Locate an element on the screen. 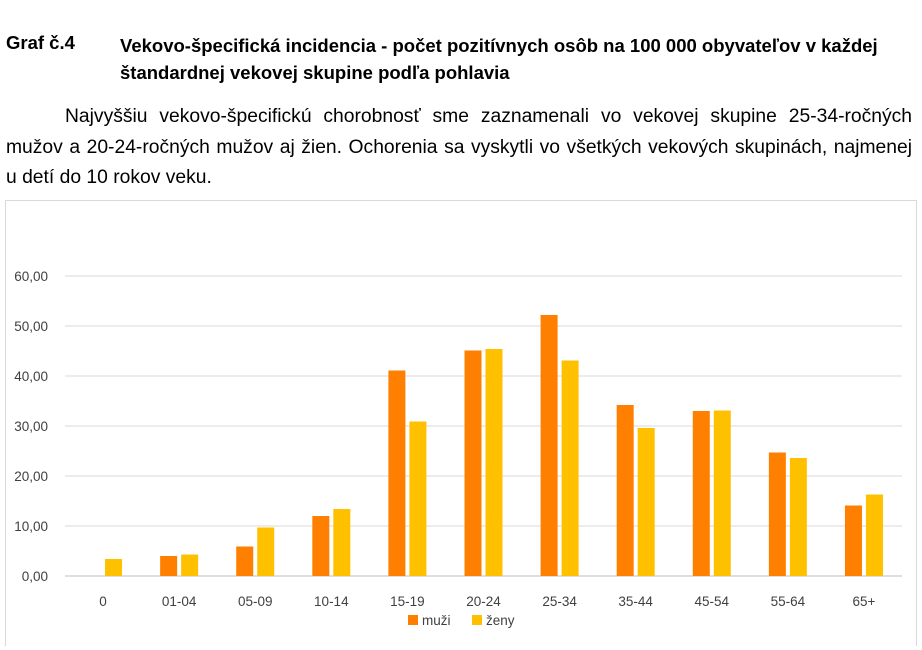 This screenshot has width=922, height=650. x-tick-label: 10-14 is located at coordinates (331, 601).